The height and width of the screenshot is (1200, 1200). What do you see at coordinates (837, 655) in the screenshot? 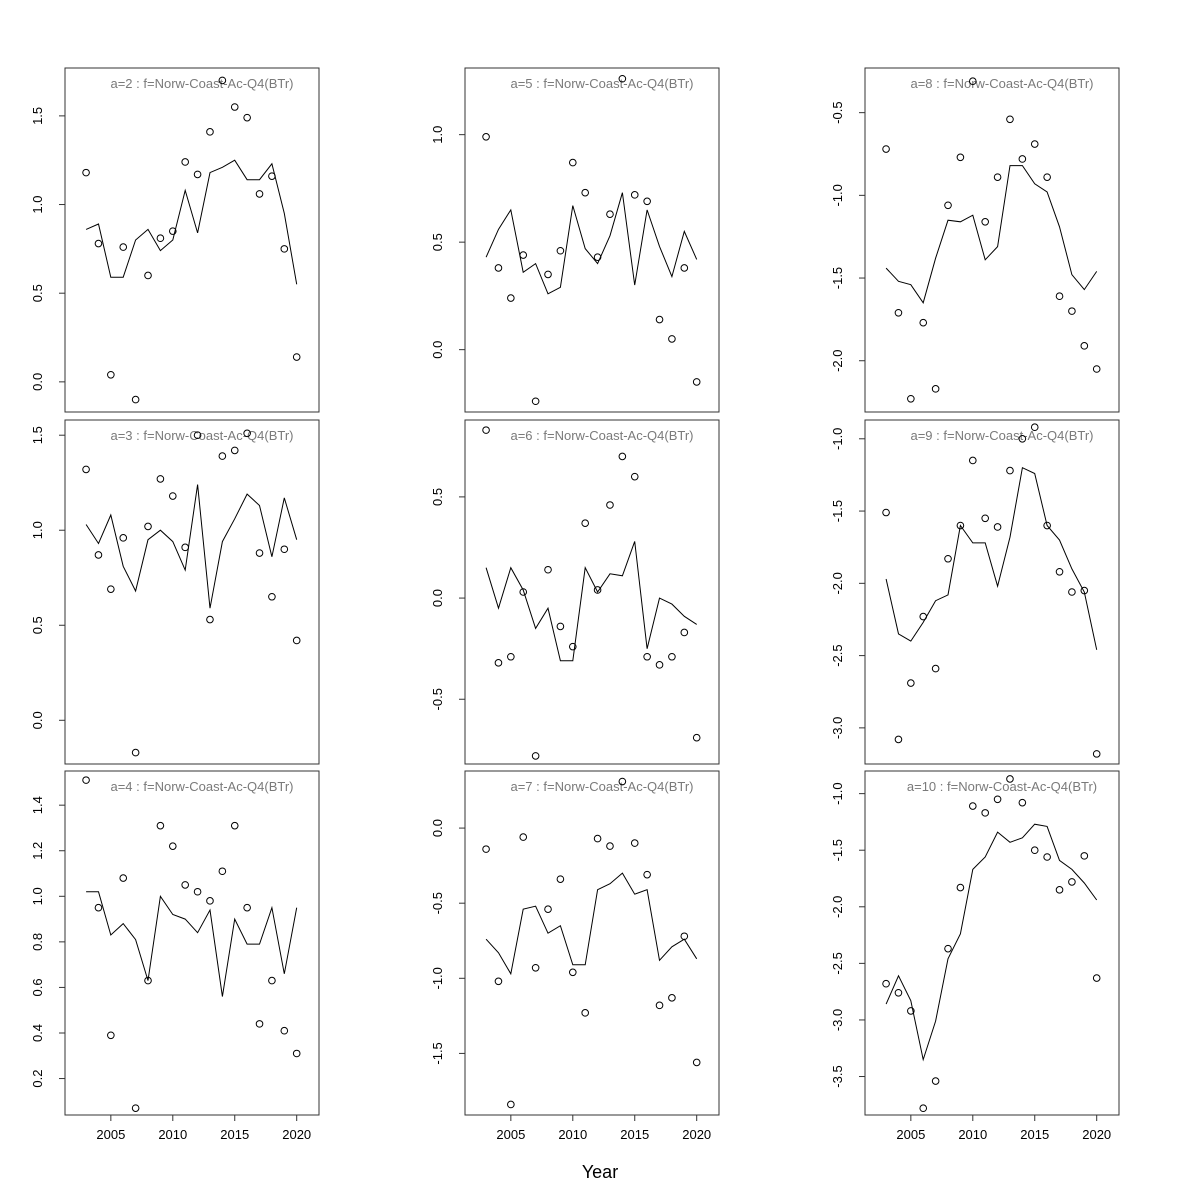
I see `y-tick-label: -2.5` at bounding box center [837, 655].